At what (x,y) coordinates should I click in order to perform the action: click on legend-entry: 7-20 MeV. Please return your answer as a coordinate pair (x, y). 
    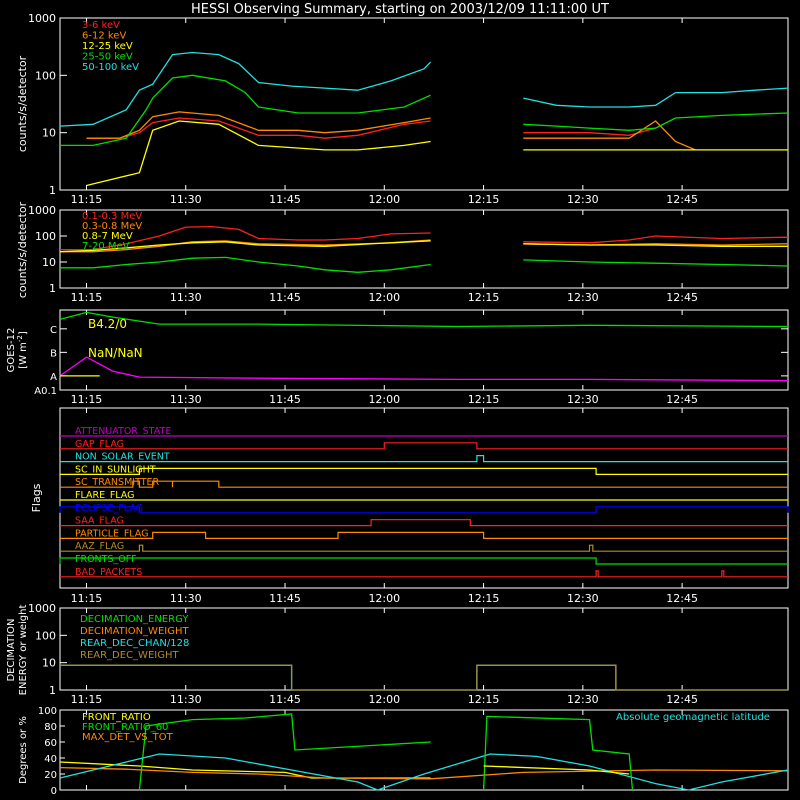
    Looking at the image, I should click on (106, 246).